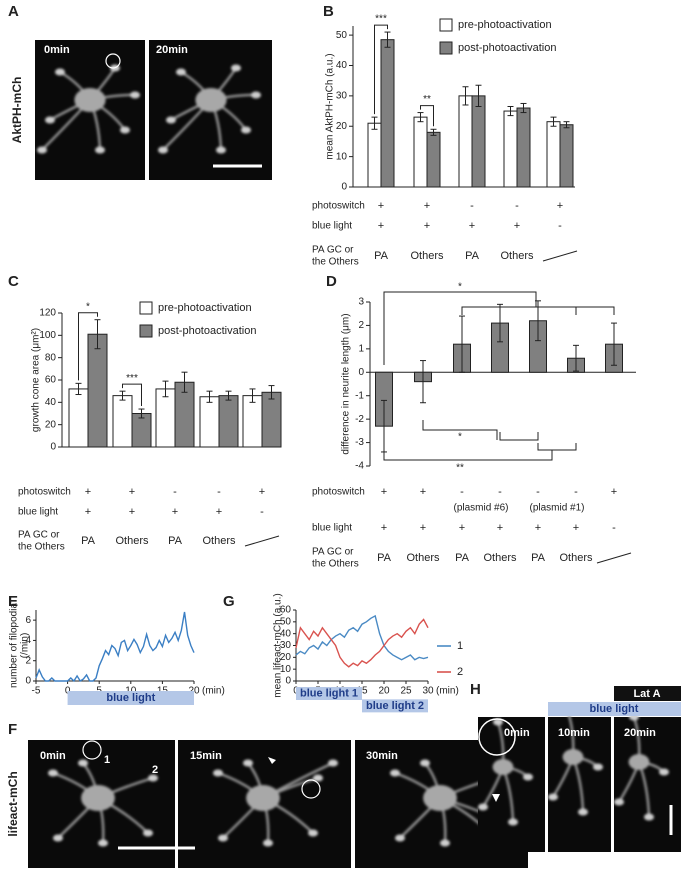  What do you see at coordinates (286, 645) in the screenshot?
I see `y-tick-label: 30` at bounding box center [286, 645].